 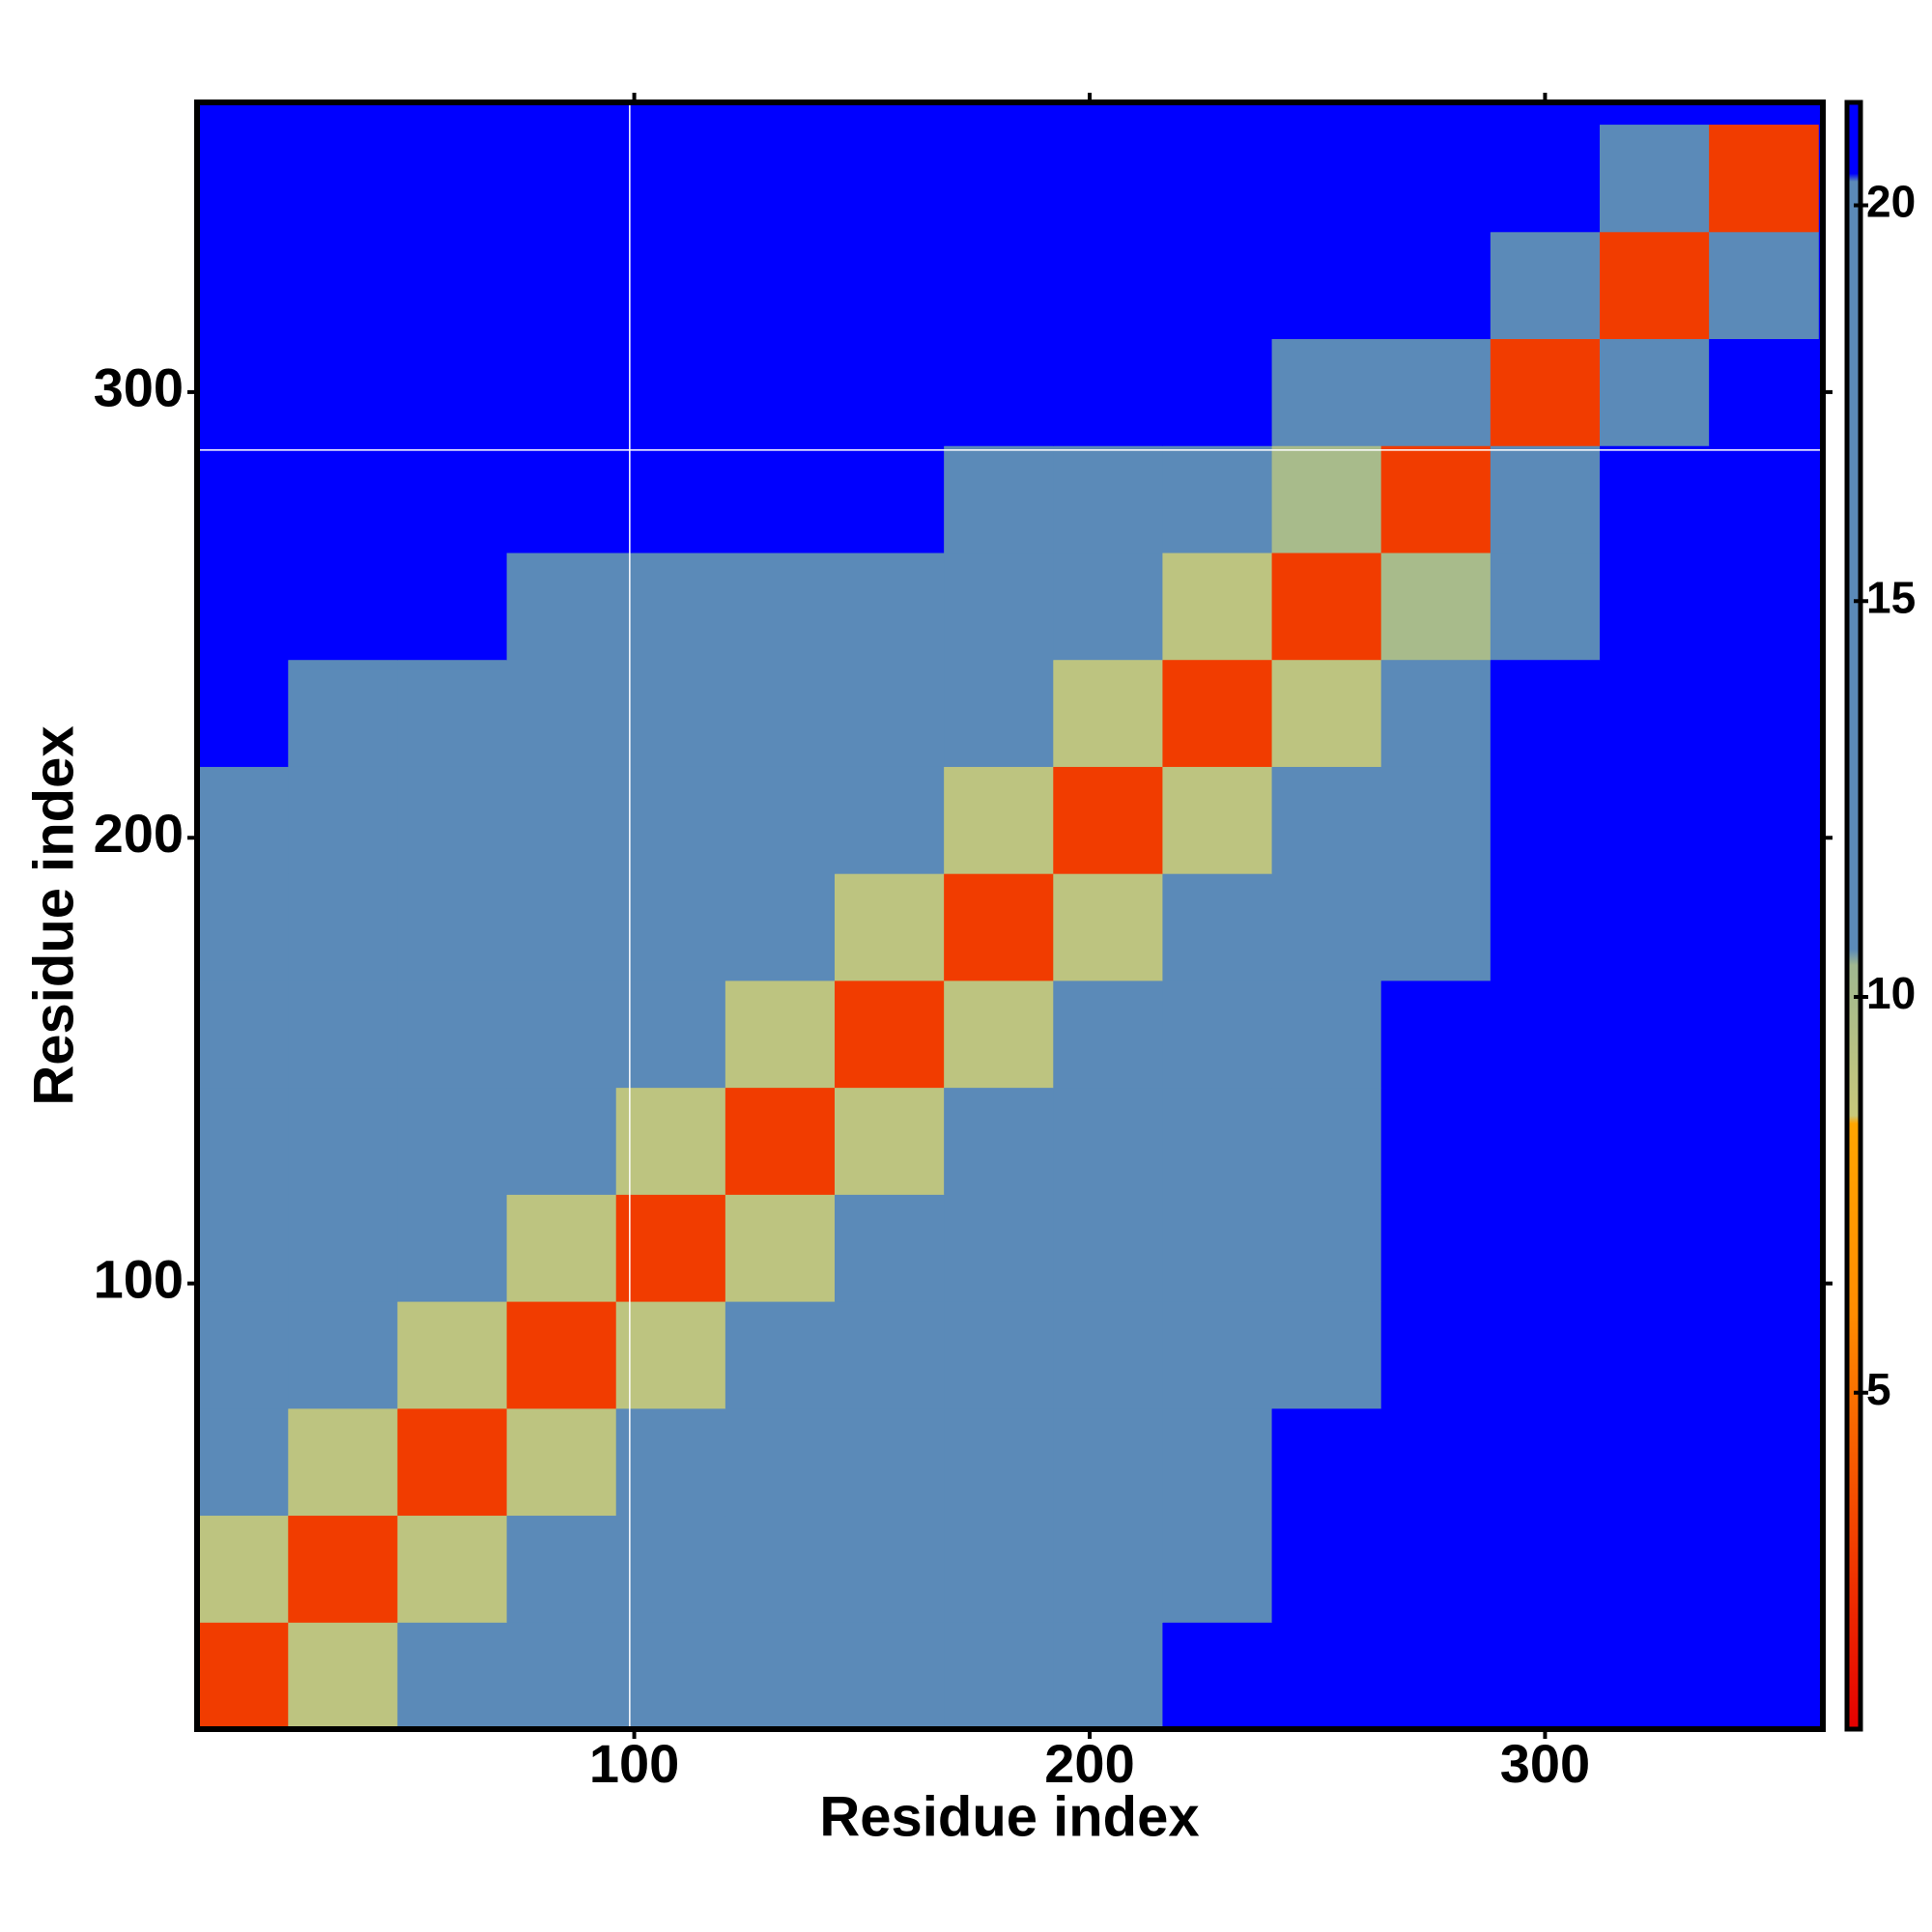 What do you see at coordinates (53, 915) in the screenshot?
I see `y-axis-title: Residue index` at bounding box center [53, 915].